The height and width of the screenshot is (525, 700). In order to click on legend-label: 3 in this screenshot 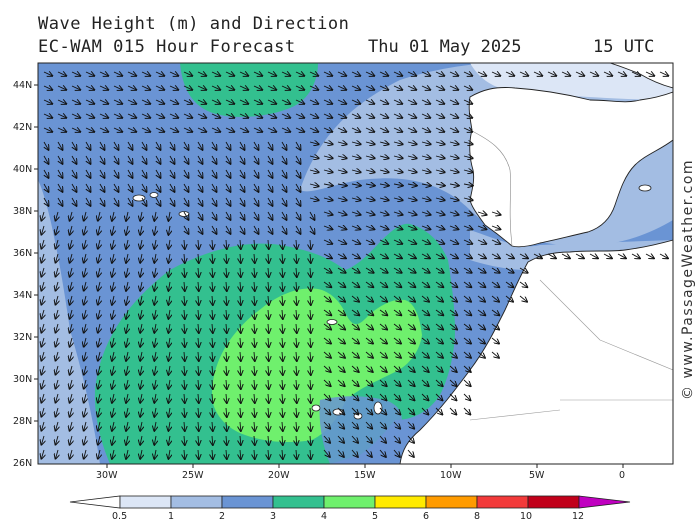, I will do `click(273, 516)`.